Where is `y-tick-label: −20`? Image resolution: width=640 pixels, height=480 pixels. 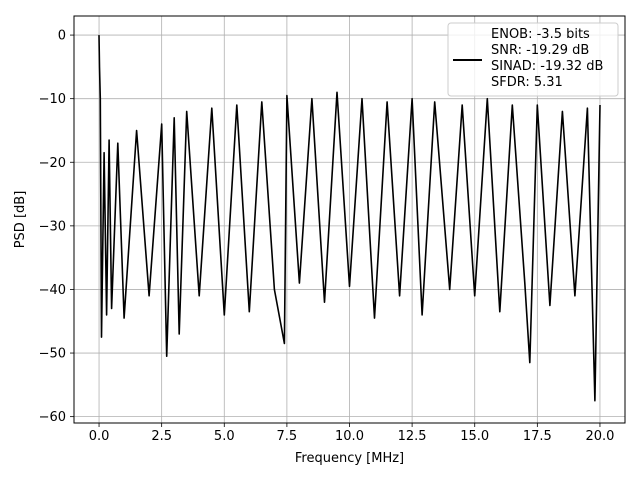
y-tick-label: −20 is located at coordinates (52, 163).